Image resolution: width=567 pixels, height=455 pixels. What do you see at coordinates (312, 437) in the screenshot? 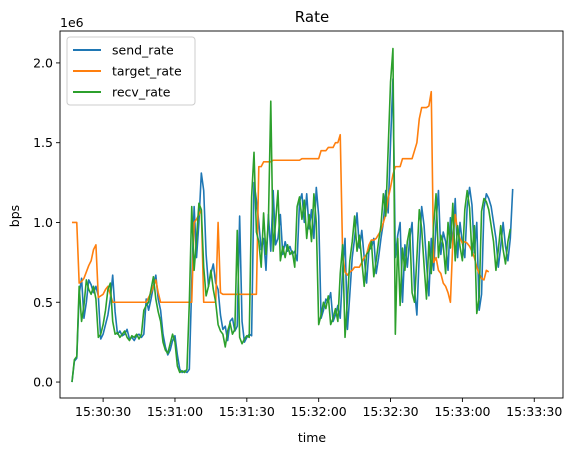
I see `x-axis-label: time` at bounding box center [312, 437].